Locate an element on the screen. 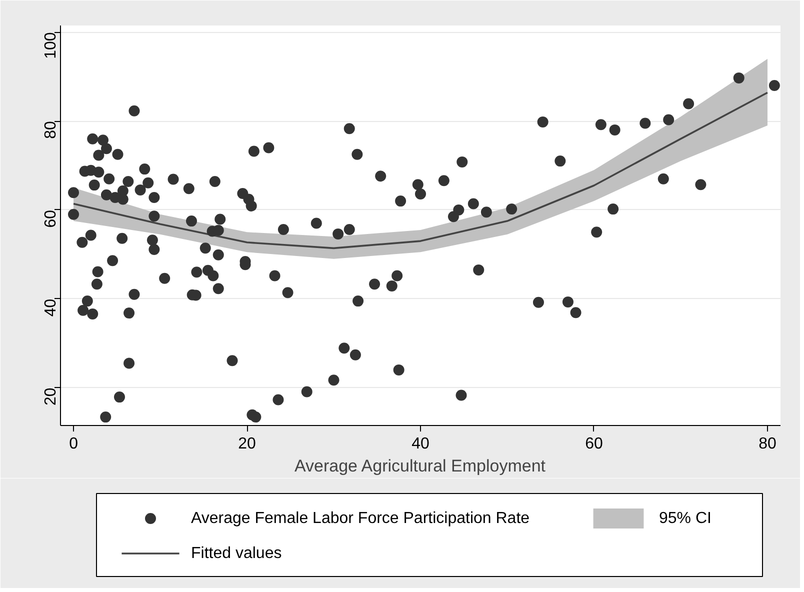  x-tick-label: 80 is located at coordinates (767, 444).